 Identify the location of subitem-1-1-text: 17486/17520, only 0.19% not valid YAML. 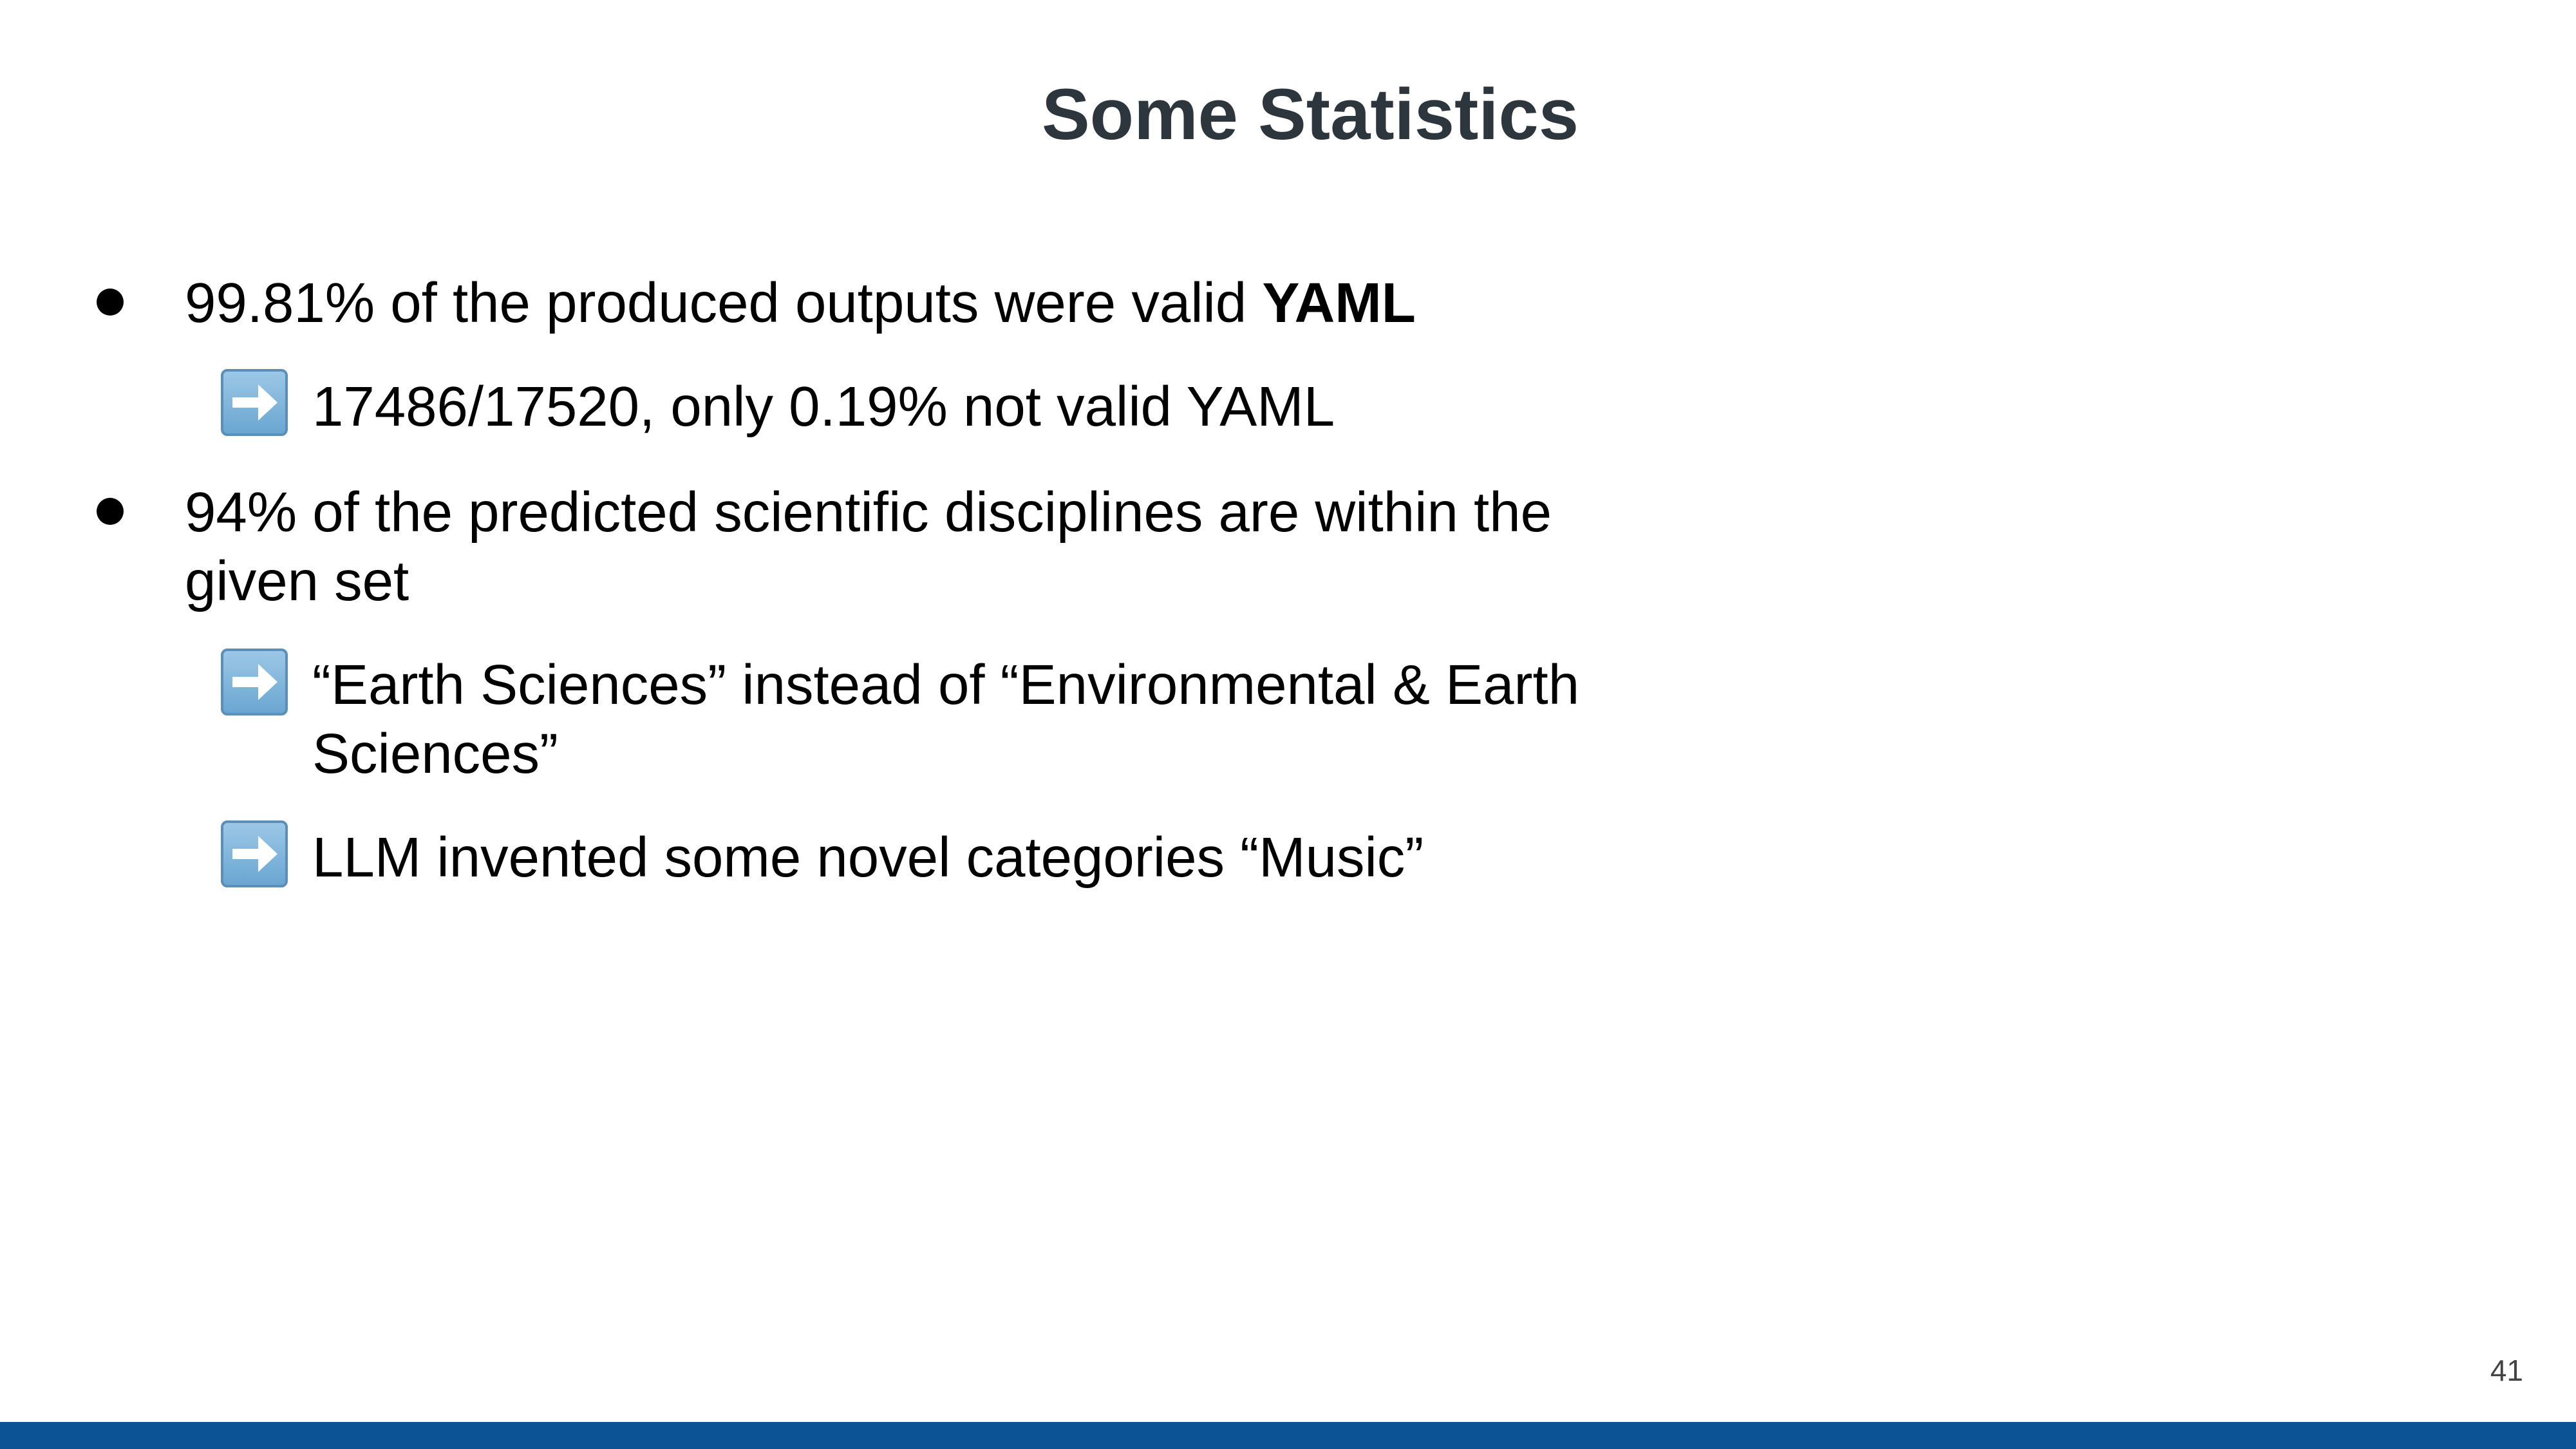
(823, 406).